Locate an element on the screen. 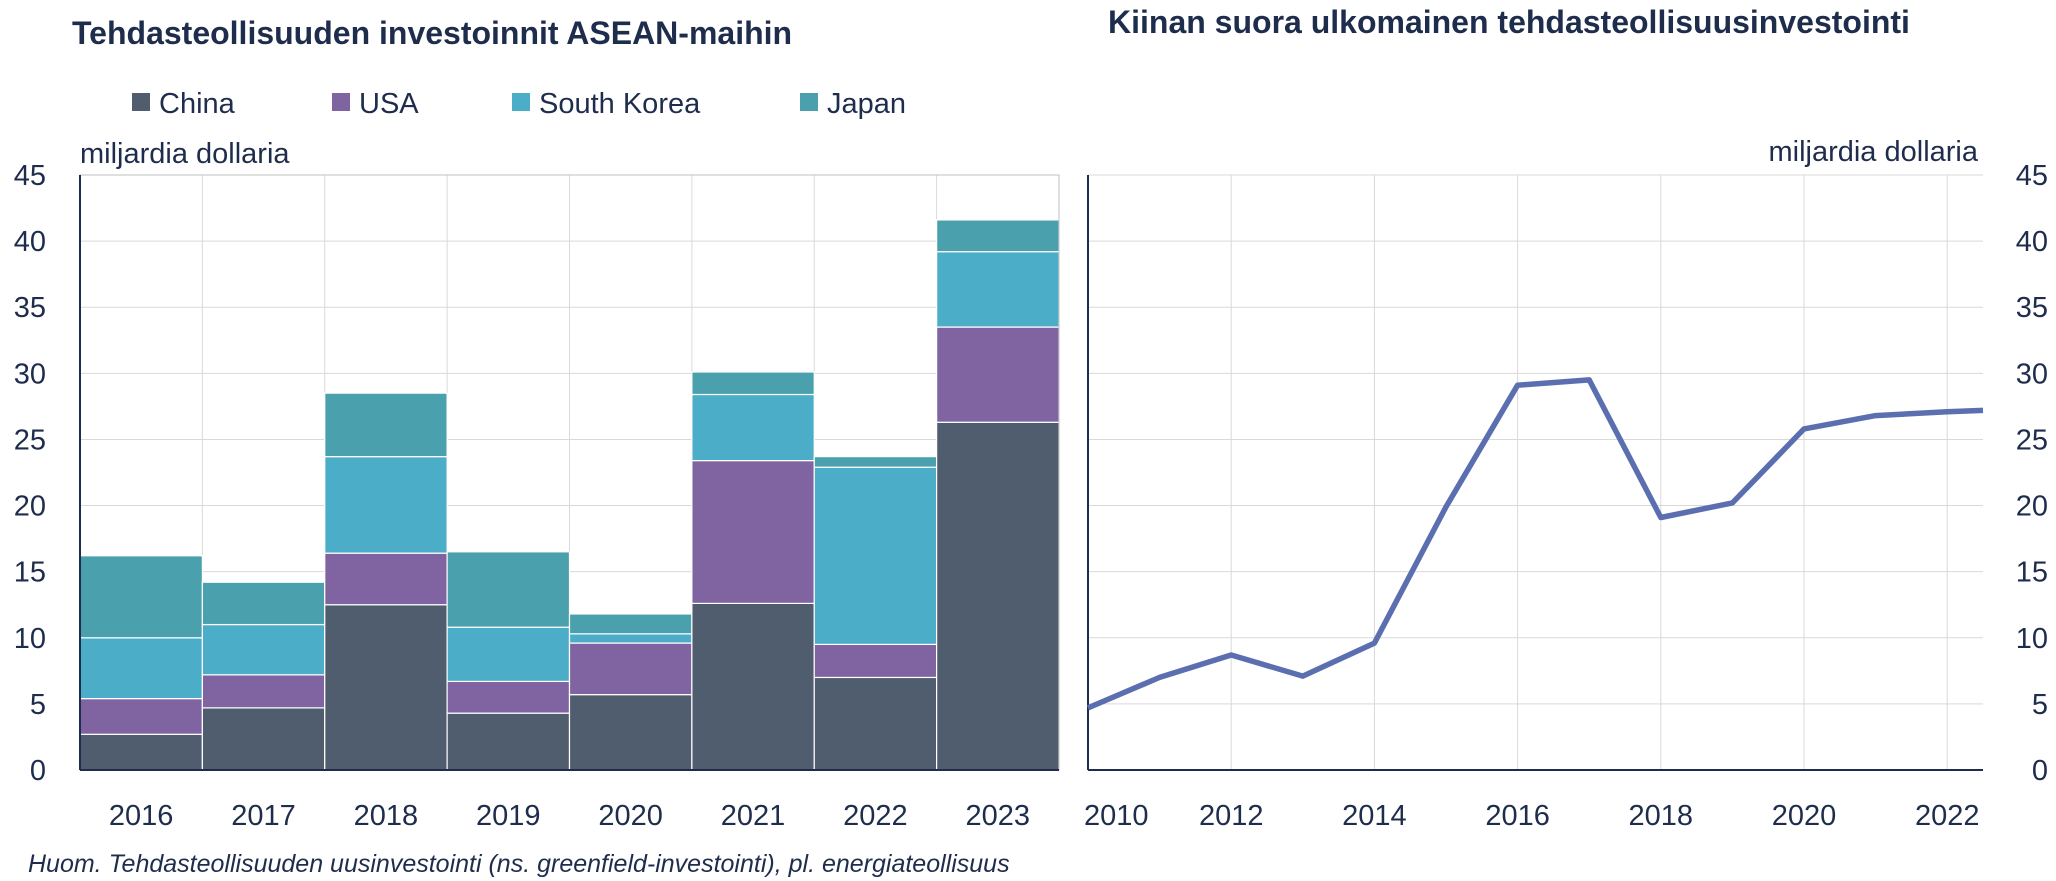 The height and width of the screenshot is (881, 2056). left-y-tick-label: 20 is located at coordinates (30, 507).